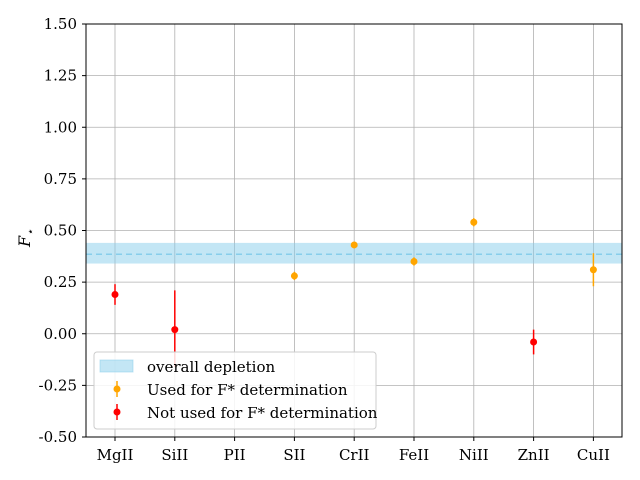 This screenshot has height=480, width=640. What do you see at coordinates (115, 295) in the screenshot?
I see `data-point-MgII` at bounding box center [115, 295].